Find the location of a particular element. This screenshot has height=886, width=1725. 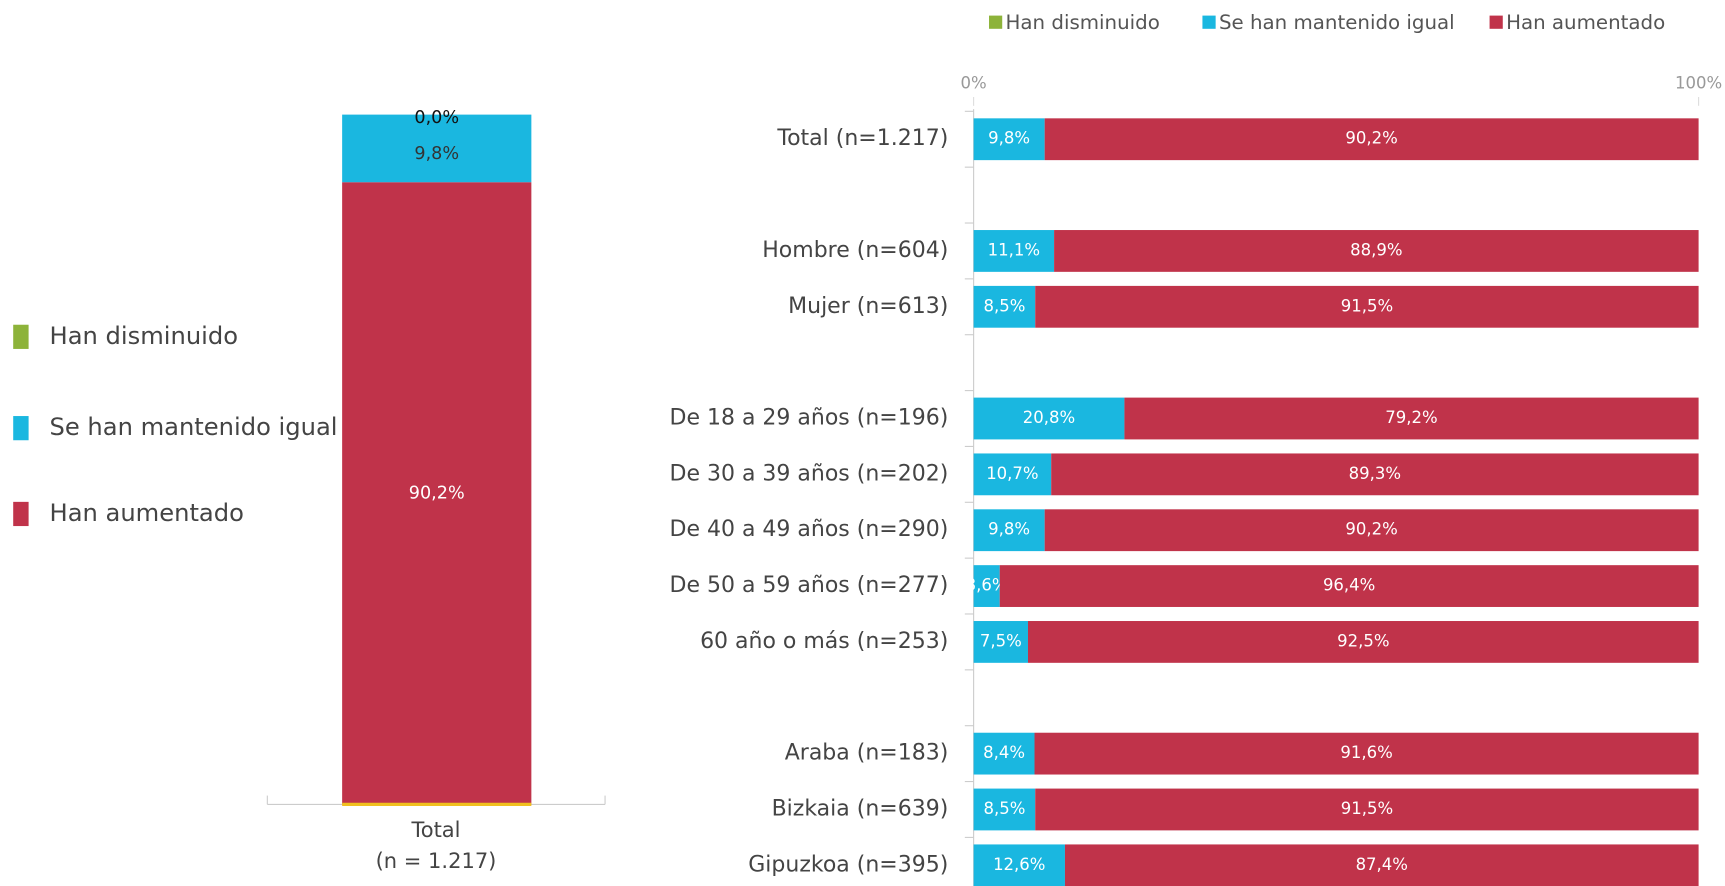

y-tick-label: Mujer (n=613) is located at coordinates (868, 306).